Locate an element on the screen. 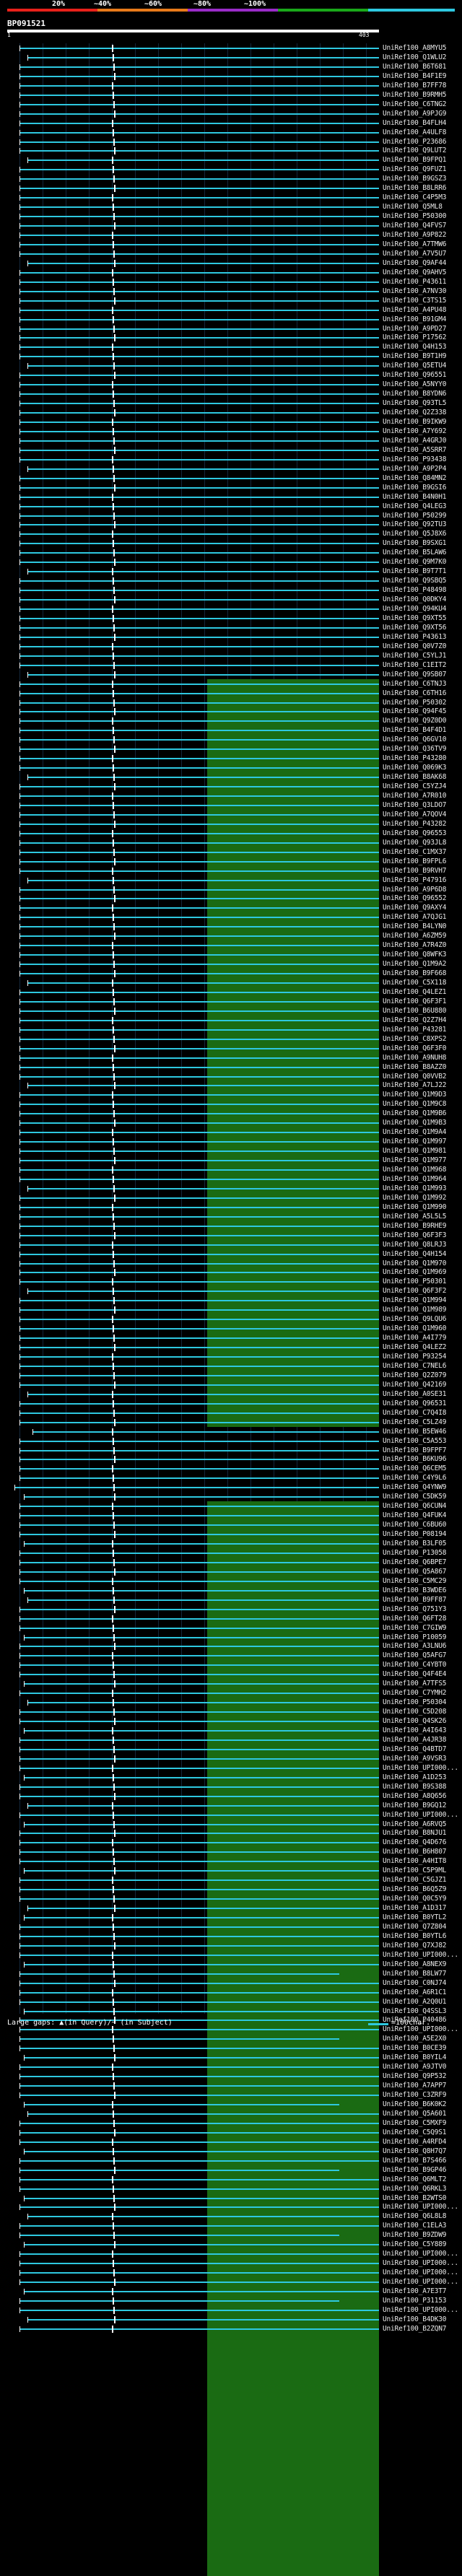 The image size is (462, 2576). hit-accession-link: UniRef100_P50299 is located at coordinates (415, 515).